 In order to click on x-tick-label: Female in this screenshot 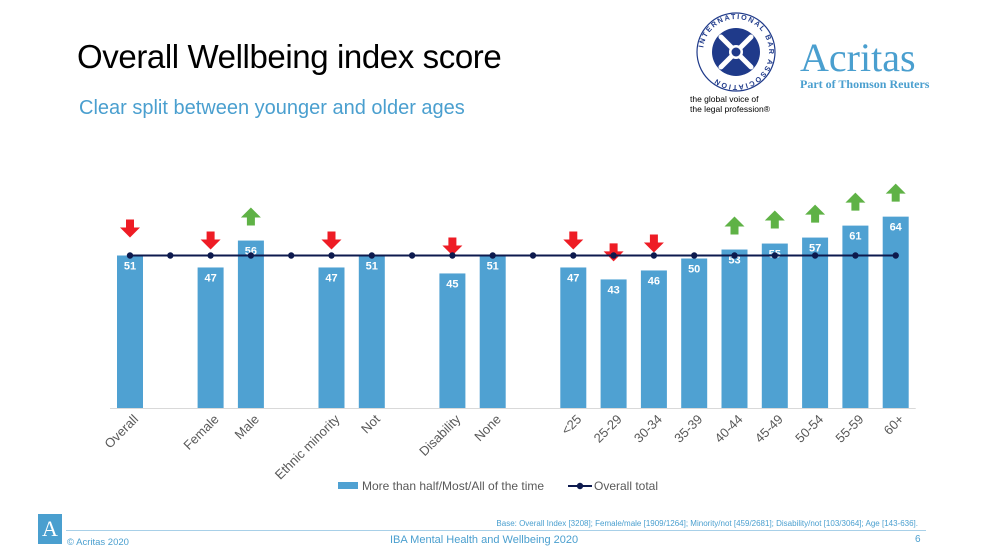, I will do `click(200, 432)`.